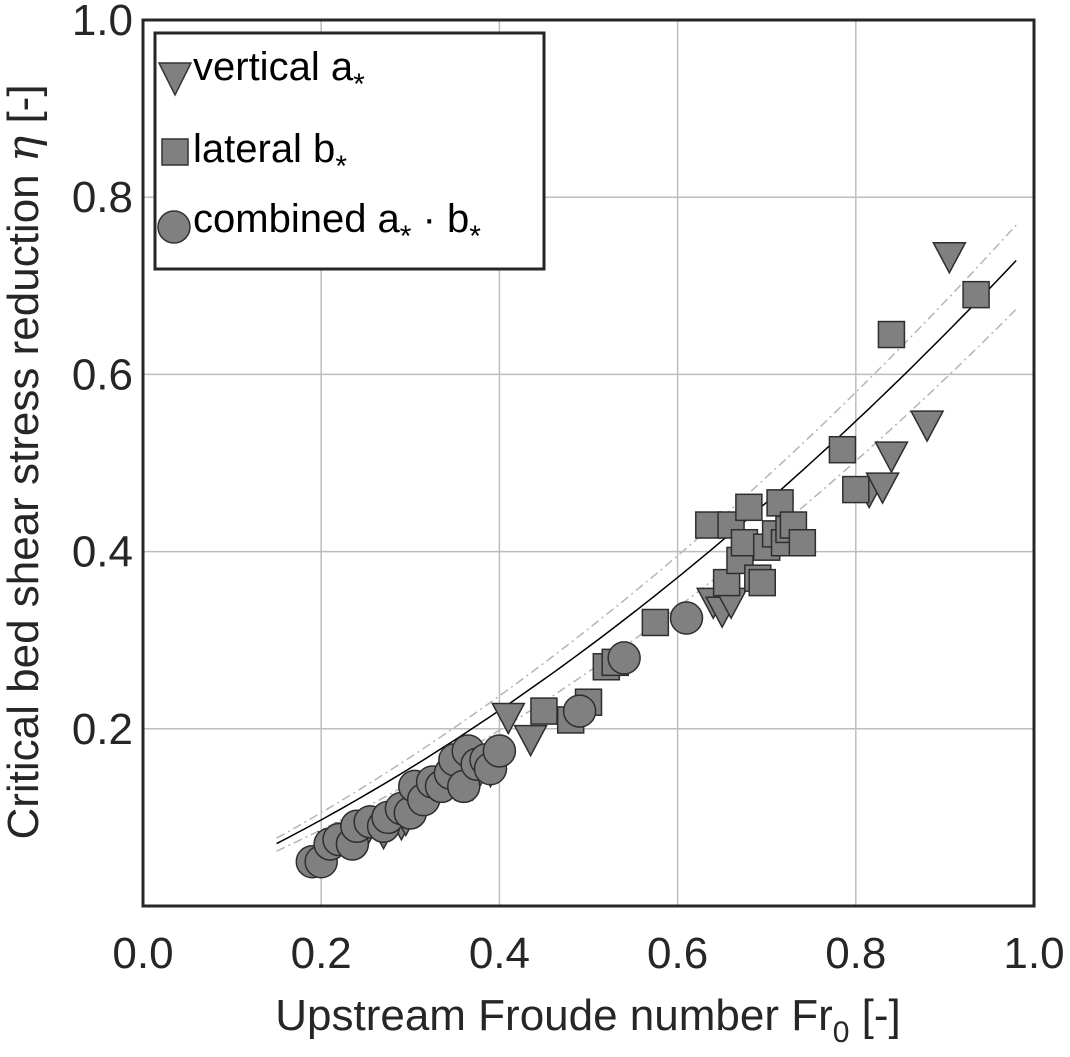 This screenshot has width=1070, height=1057. Describe the element at coordinates (175, 152) in the screenshot. I see `legend-marker-square` at that location.